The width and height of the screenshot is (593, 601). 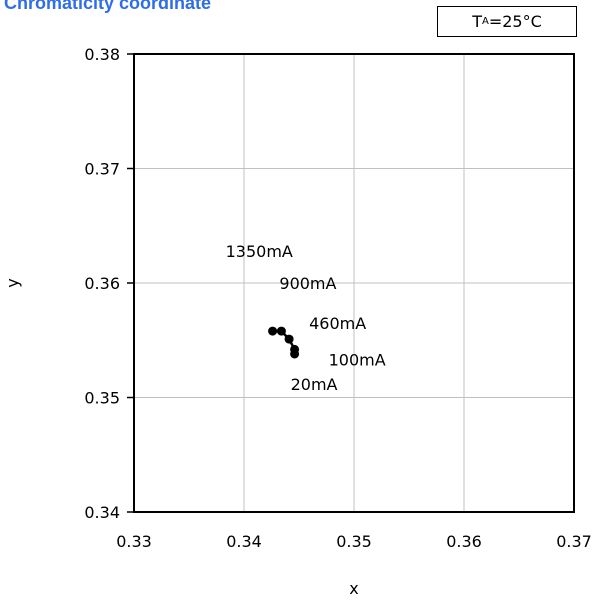 I want to click on y-tick-label: 0.38, so click(x=102, y=54).